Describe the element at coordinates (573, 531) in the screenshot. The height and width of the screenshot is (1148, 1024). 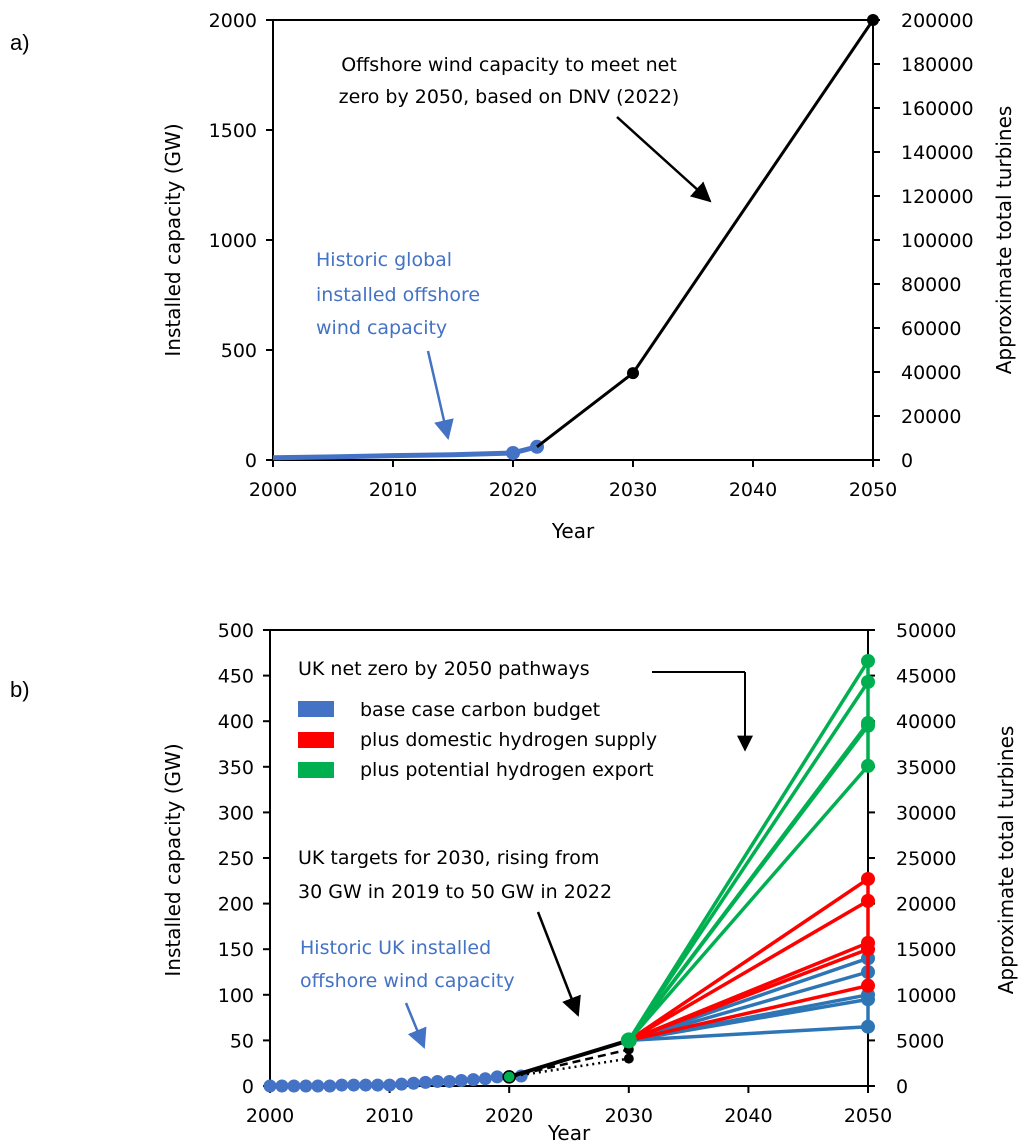
I see `x-axis-title-a: Year` at that location.